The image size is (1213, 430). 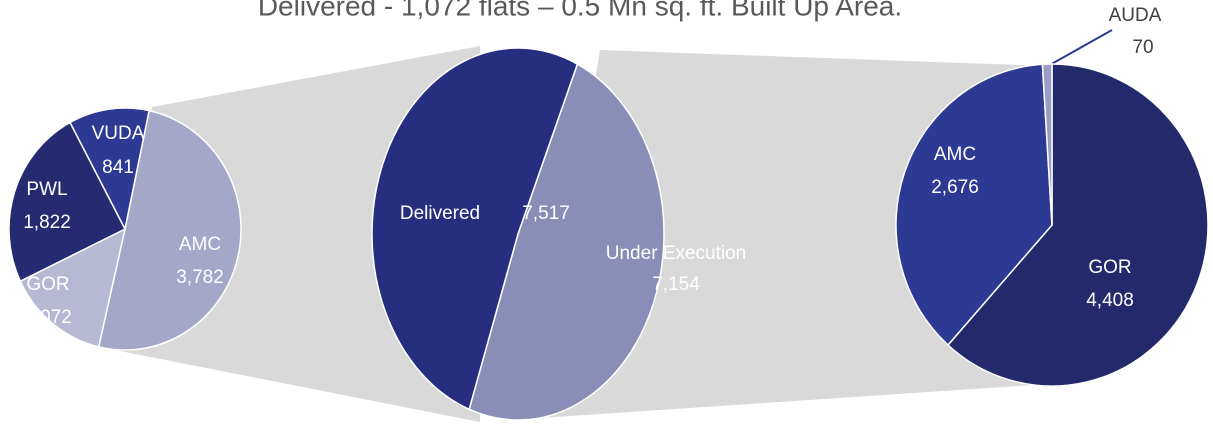 What do you see at coordinates (118, 167) in the screenshot?
I see `value-label: 841` at bounding box center [118, 167].